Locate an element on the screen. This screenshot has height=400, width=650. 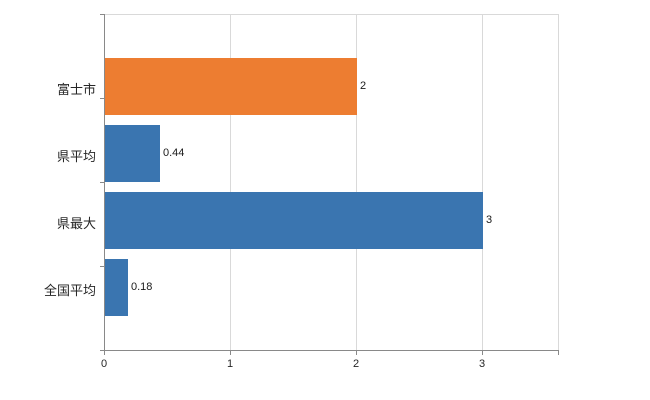
bar-value-label: 0.18 is located at coordinates (142, 286).